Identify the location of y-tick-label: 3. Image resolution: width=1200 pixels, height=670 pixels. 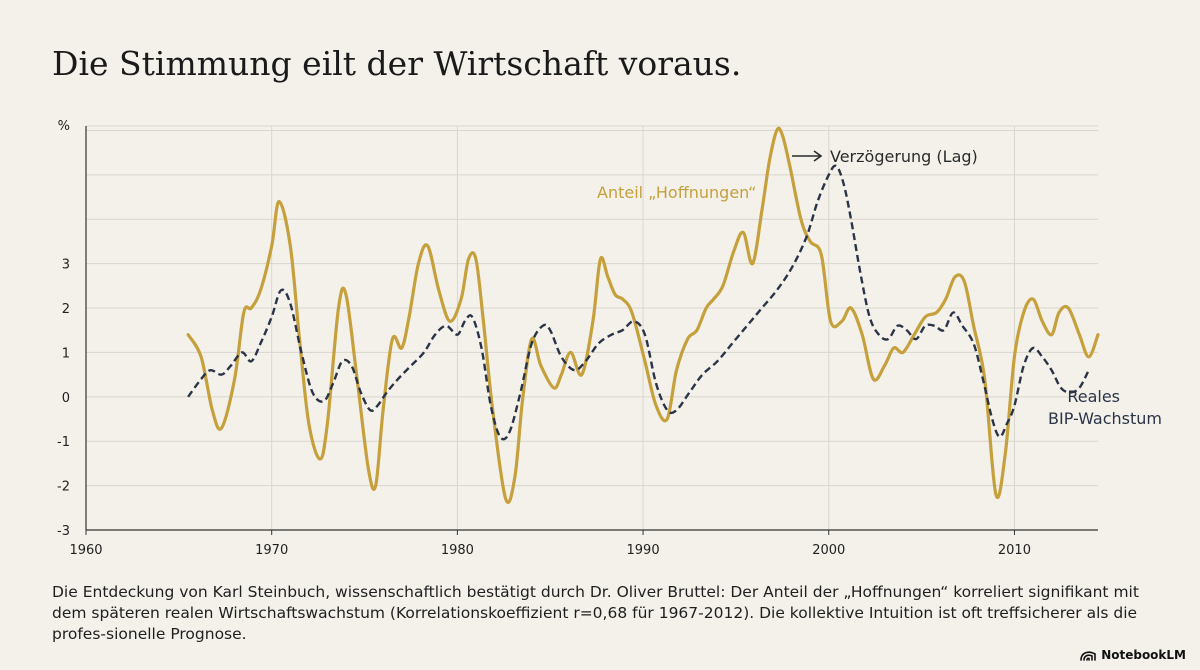
(66, 265).